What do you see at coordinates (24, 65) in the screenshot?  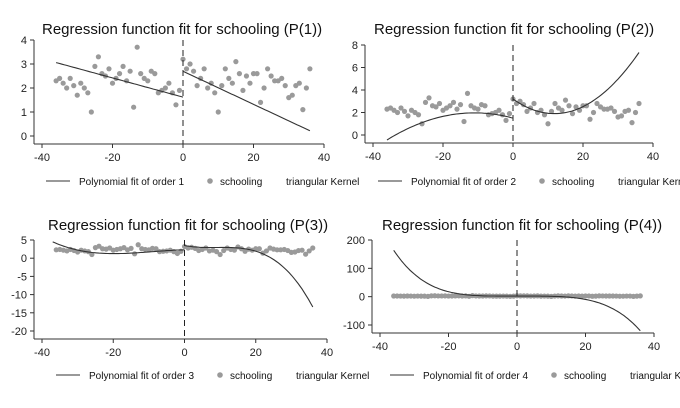 I see `y-tick-label: 3` at bounding box center [24, 65].